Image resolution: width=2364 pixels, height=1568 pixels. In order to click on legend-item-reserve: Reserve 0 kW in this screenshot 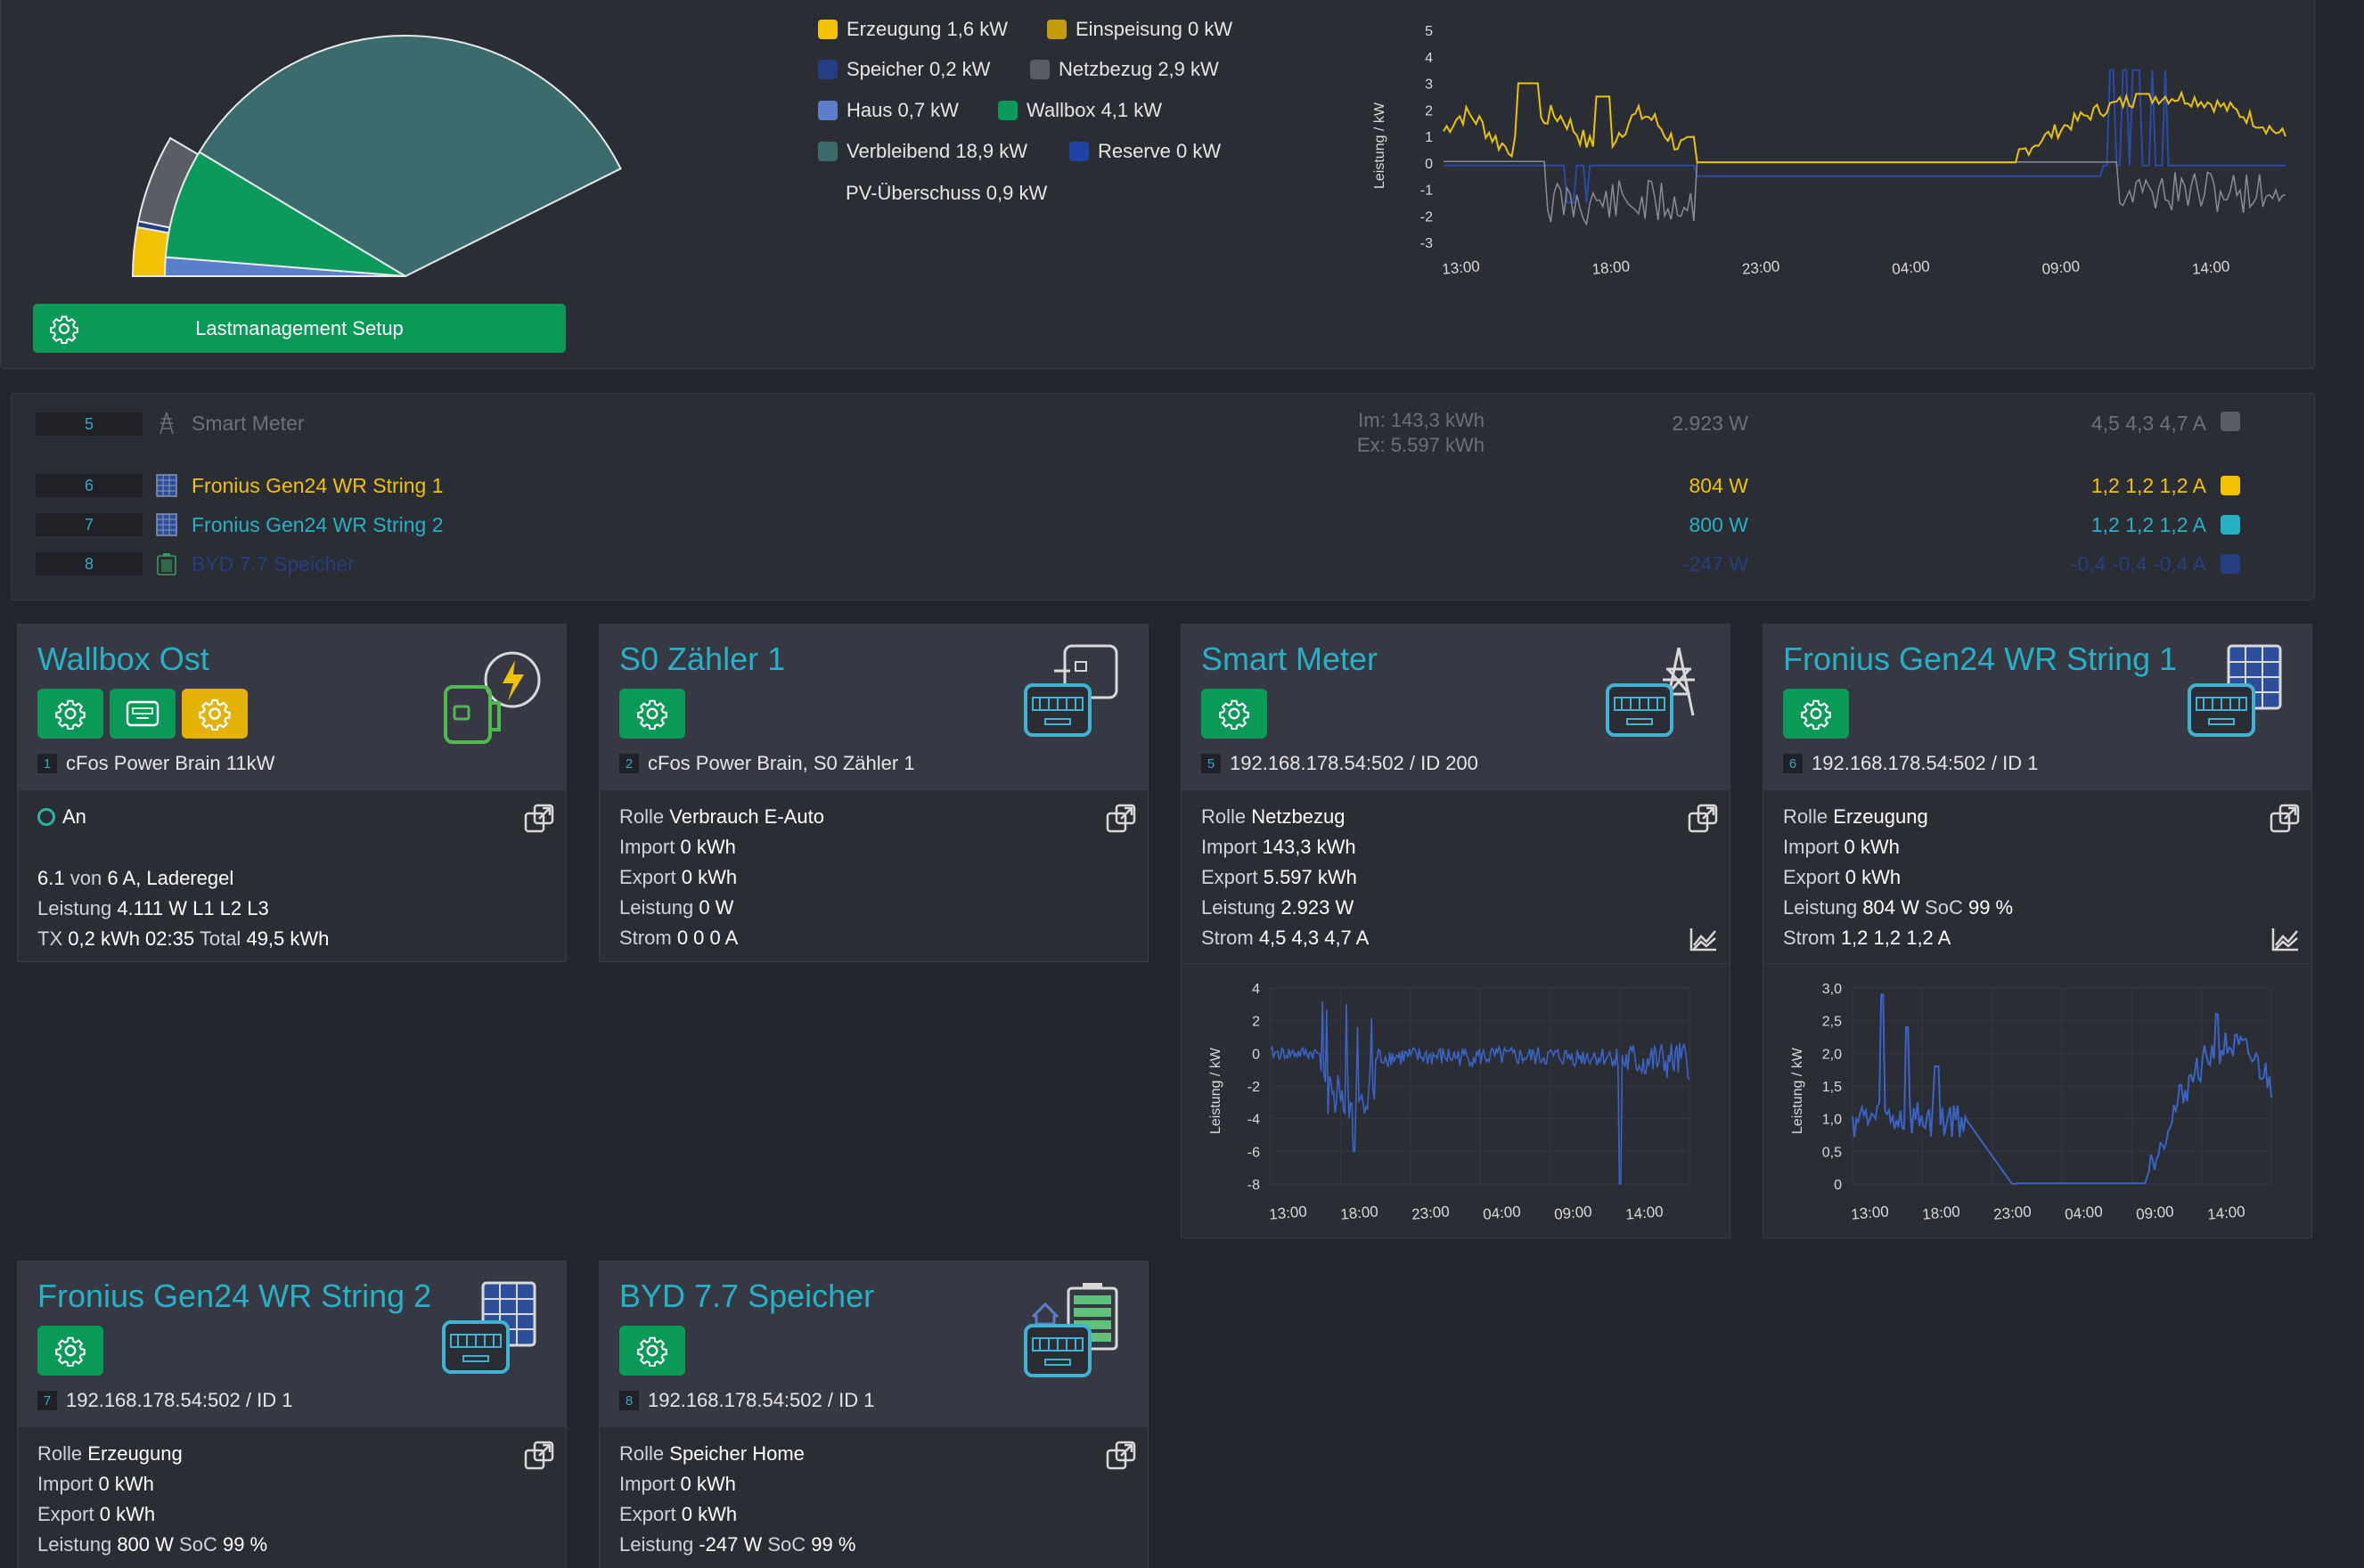, I will do `click(1145, 151)`.